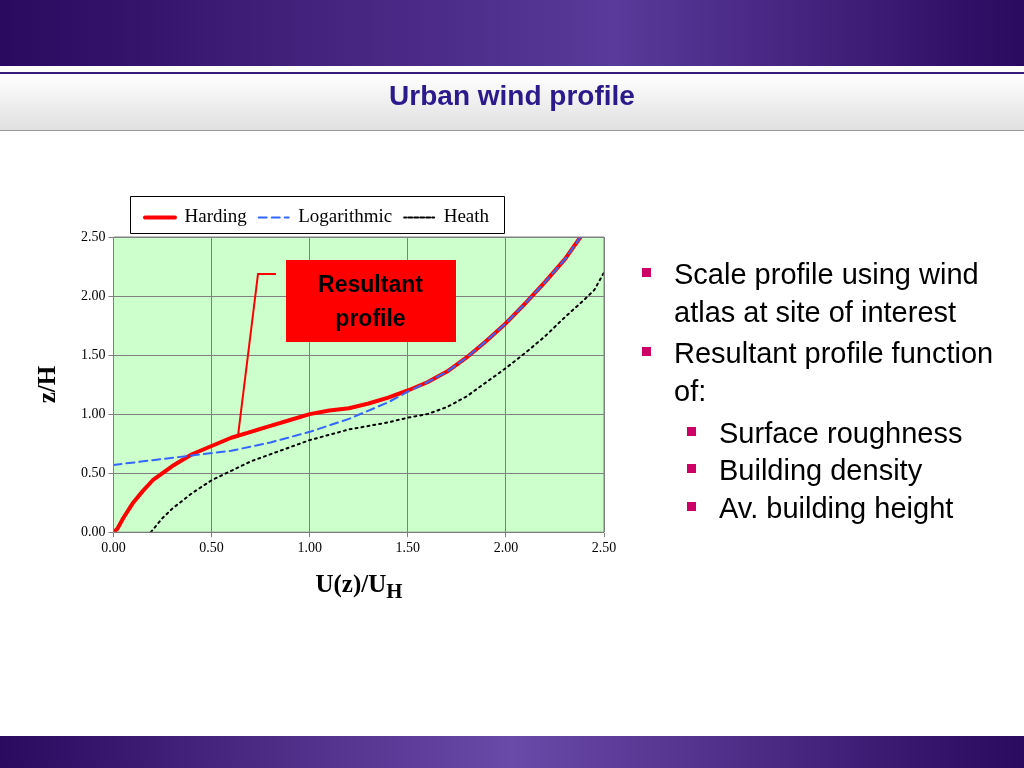  I want to click on y-tick-label: 2.00, so click(93, 295).